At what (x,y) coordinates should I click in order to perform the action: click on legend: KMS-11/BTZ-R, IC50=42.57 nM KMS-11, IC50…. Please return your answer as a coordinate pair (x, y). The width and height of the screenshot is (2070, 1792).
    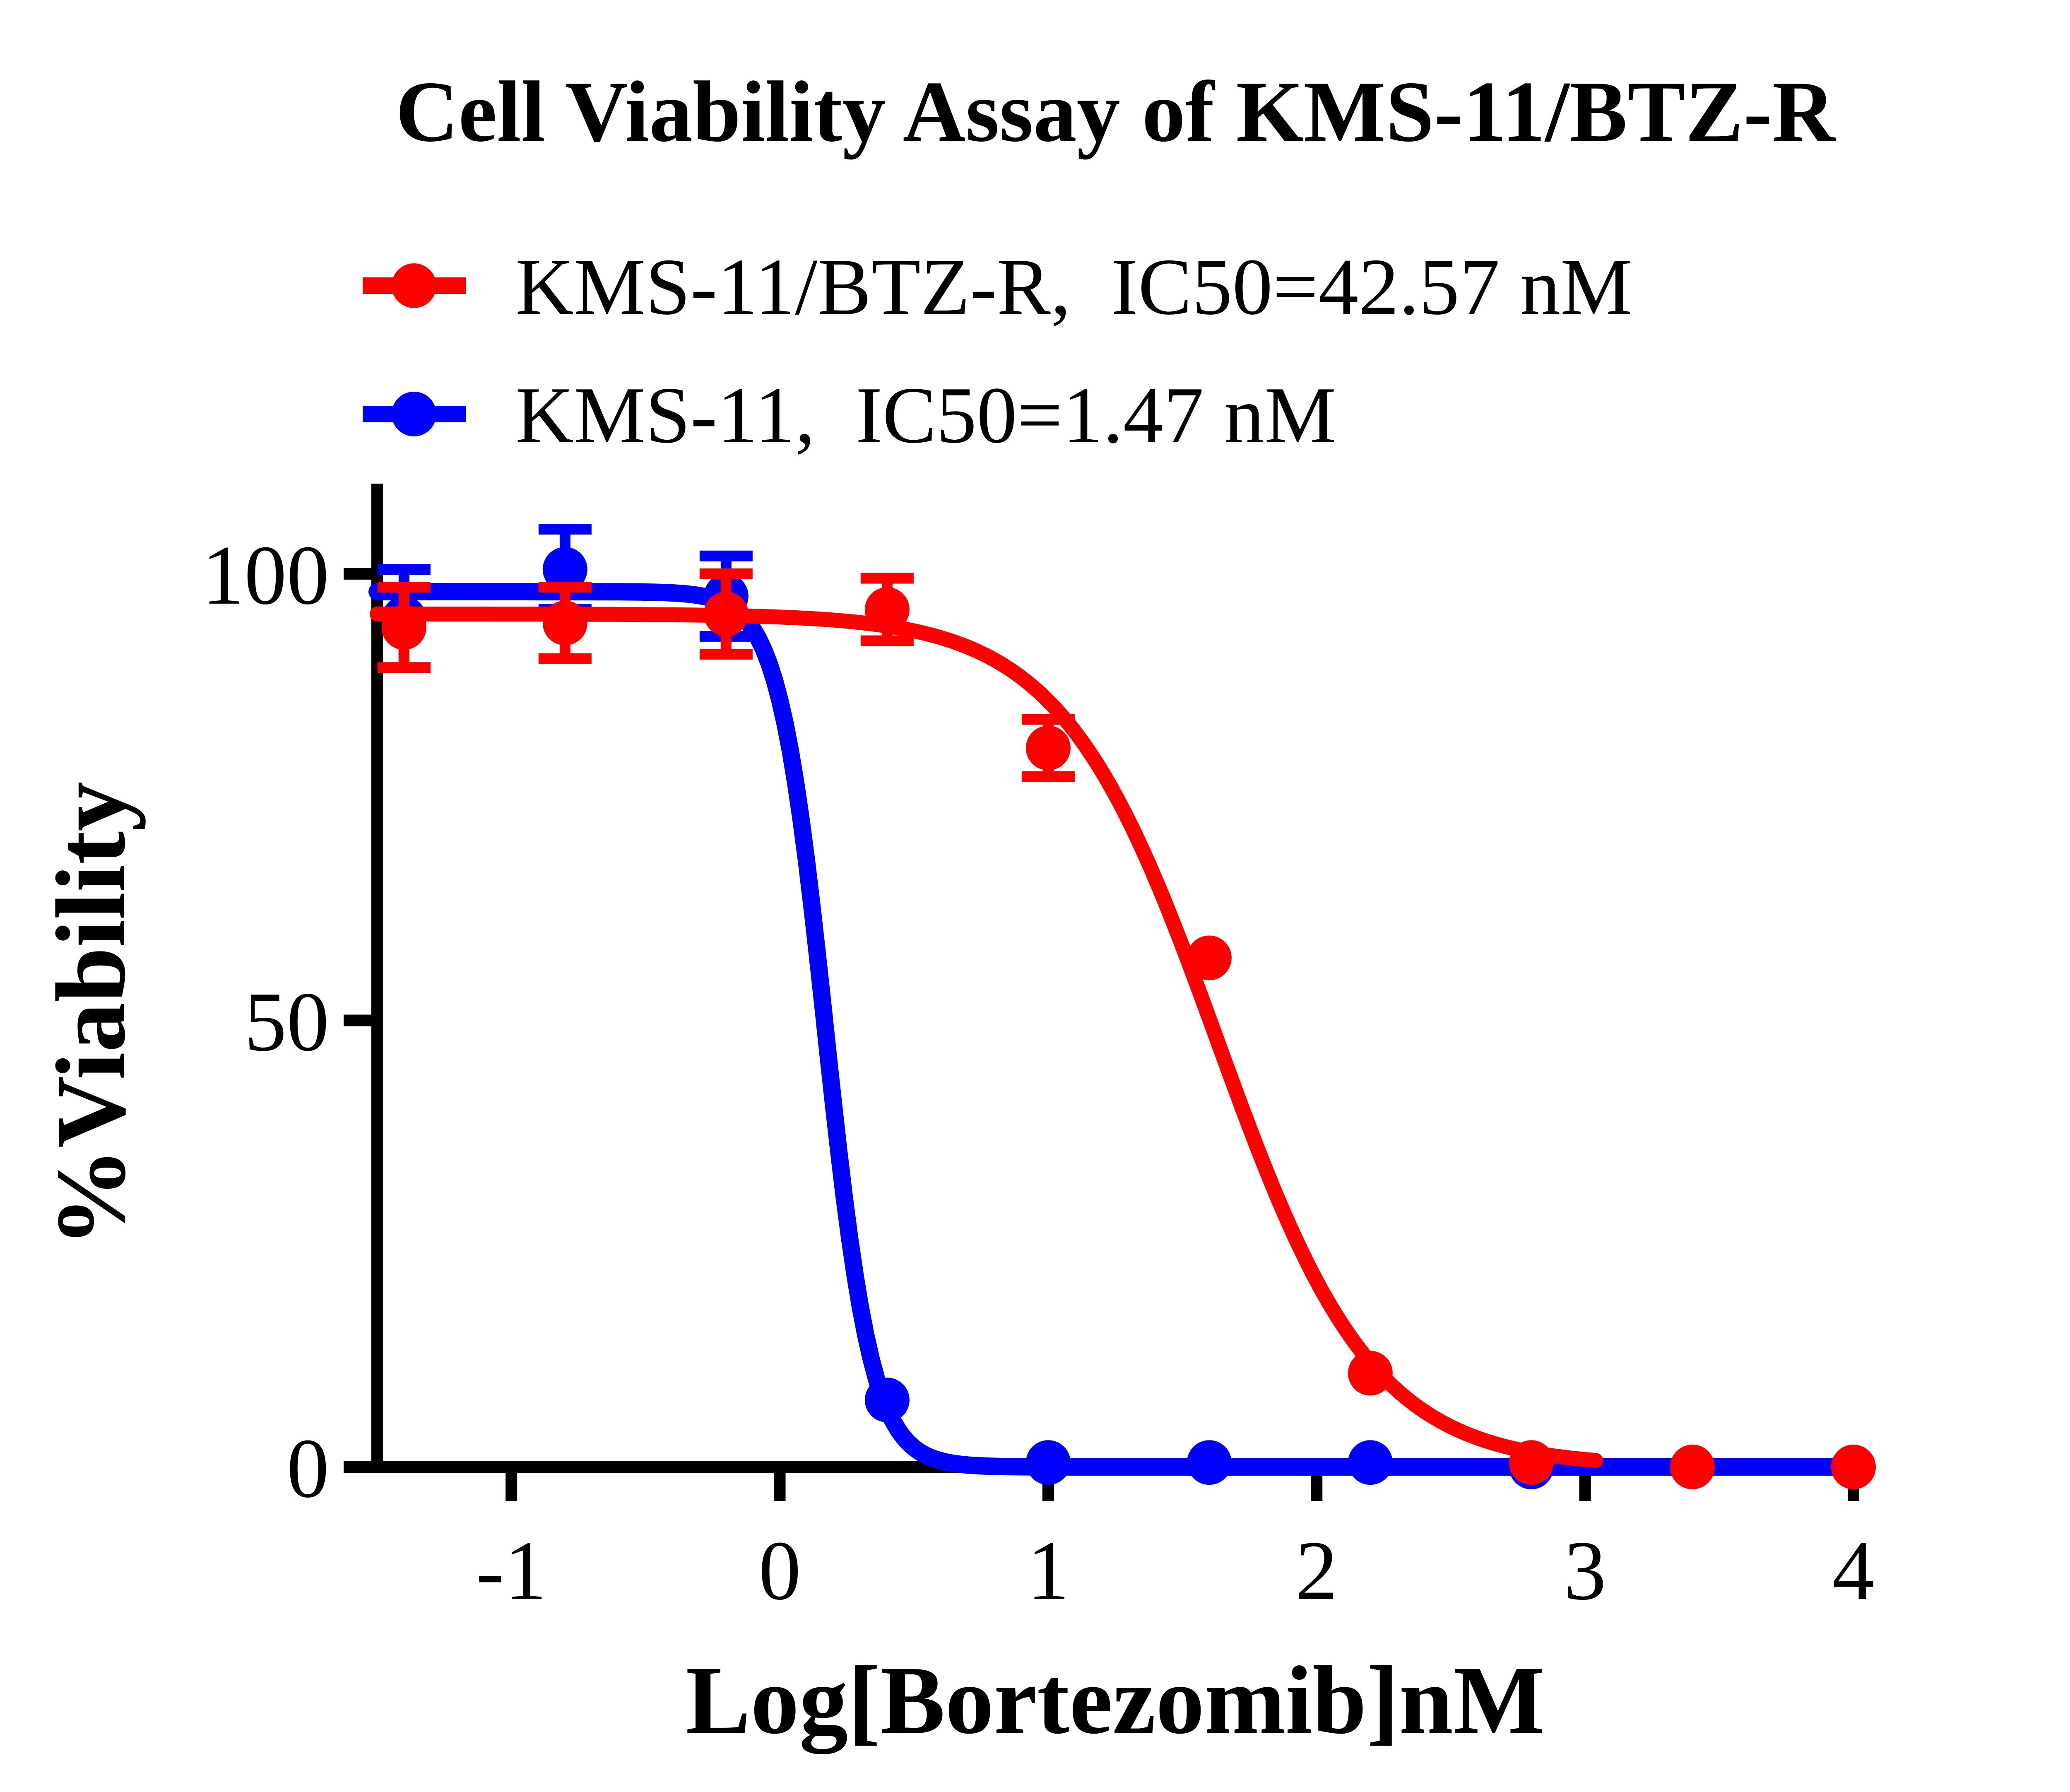
    Looking at the image, I should click on (997, 351).